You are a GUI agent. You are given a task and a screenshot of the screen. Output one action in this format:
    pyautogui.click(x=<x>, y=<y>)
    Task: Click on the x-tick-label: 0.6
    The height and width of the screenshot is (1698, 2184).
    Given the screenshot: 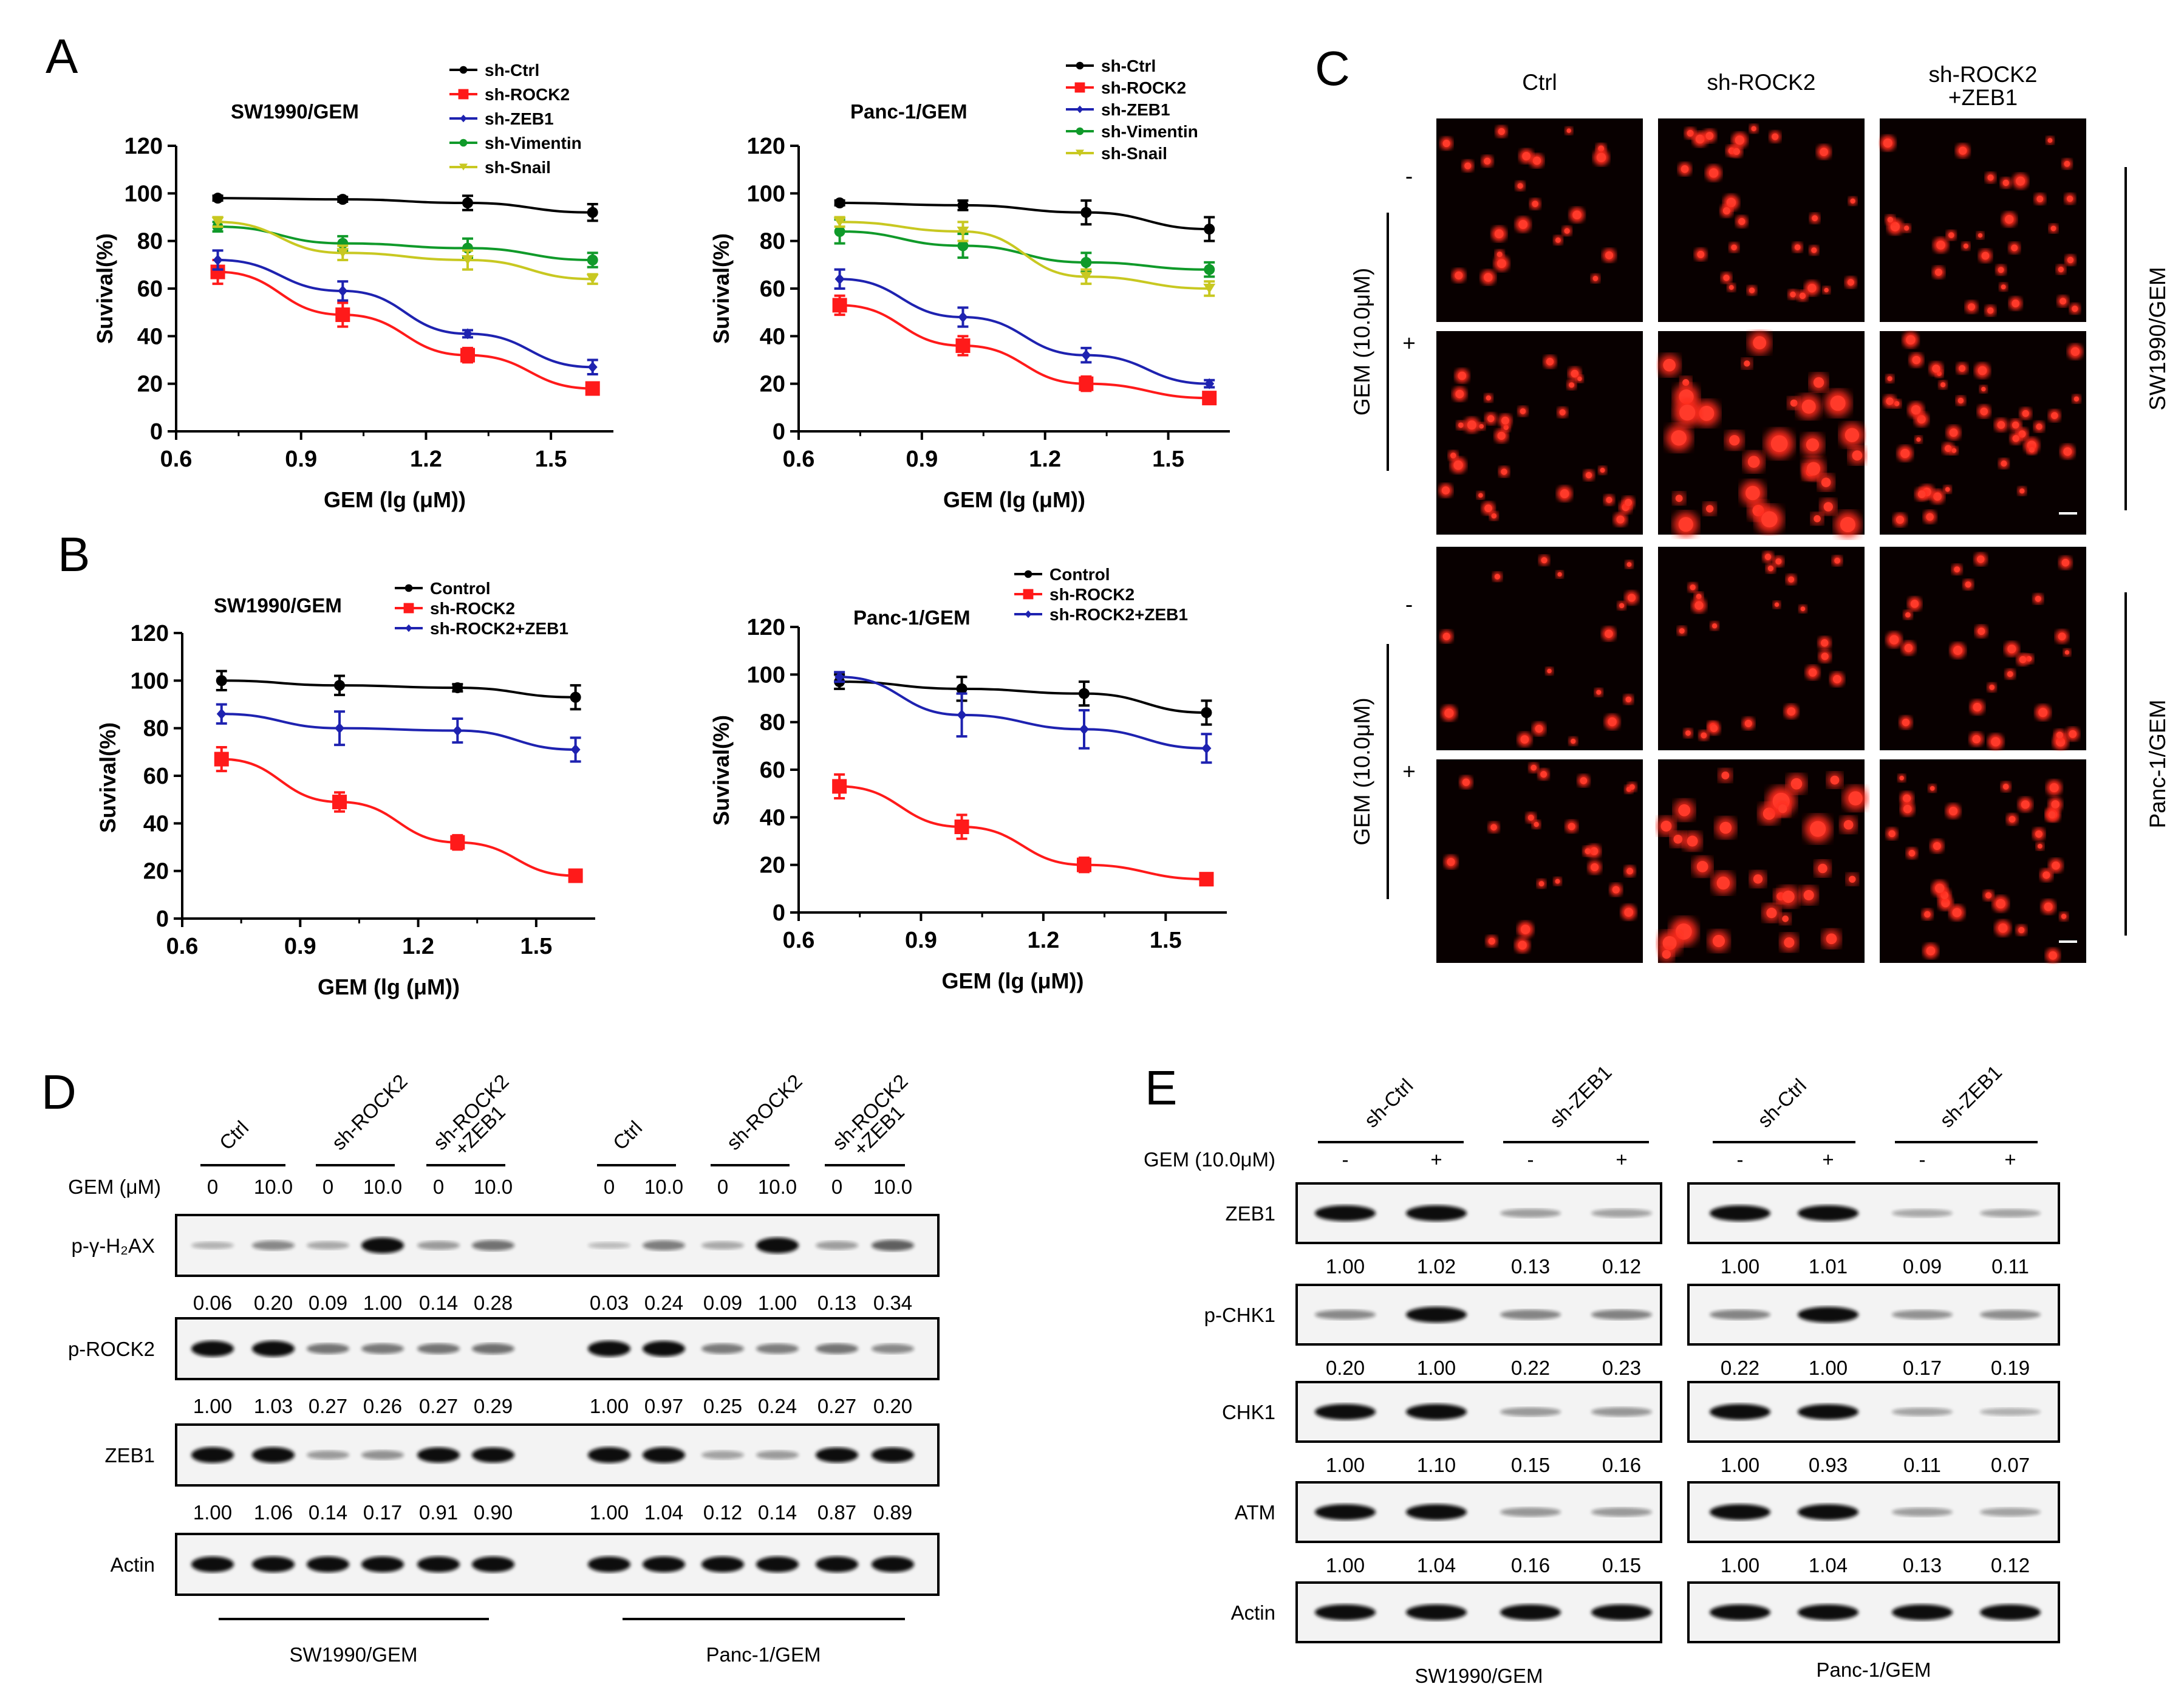 What is the action you would take?
    pyautogui.click(x=176, y=460)
    